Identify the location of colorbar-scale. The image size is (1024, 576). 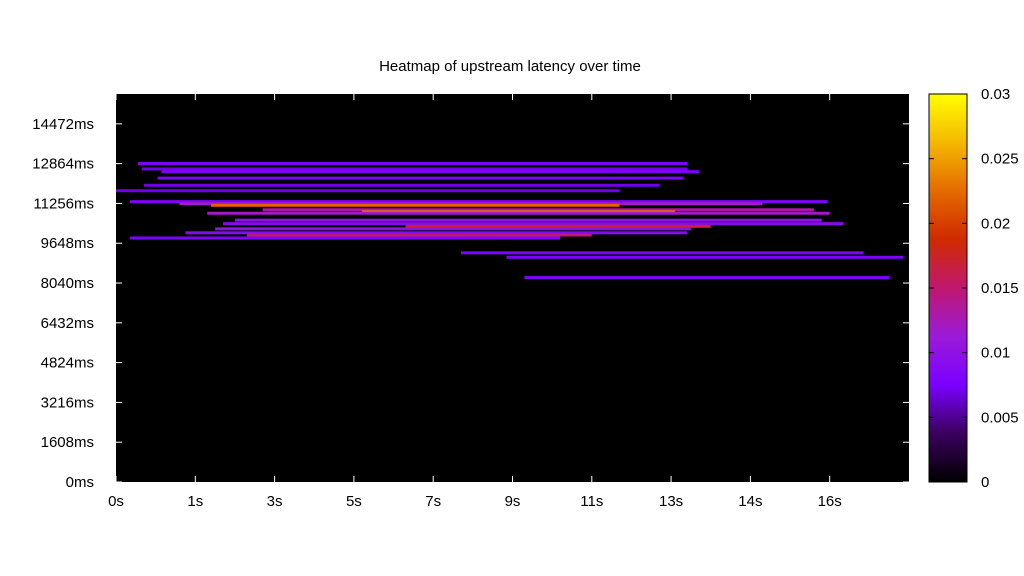
(948, 288).